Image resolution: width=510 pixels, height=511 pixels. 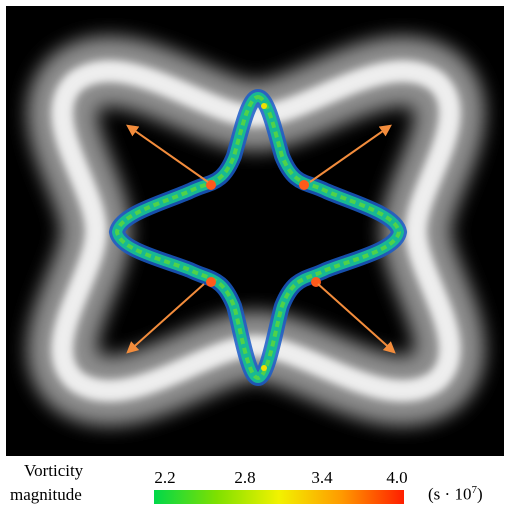 What do you see at coordinates (479, 494) in the screenshot?
I see `unit-close: )` at bounding box center [479, 494].